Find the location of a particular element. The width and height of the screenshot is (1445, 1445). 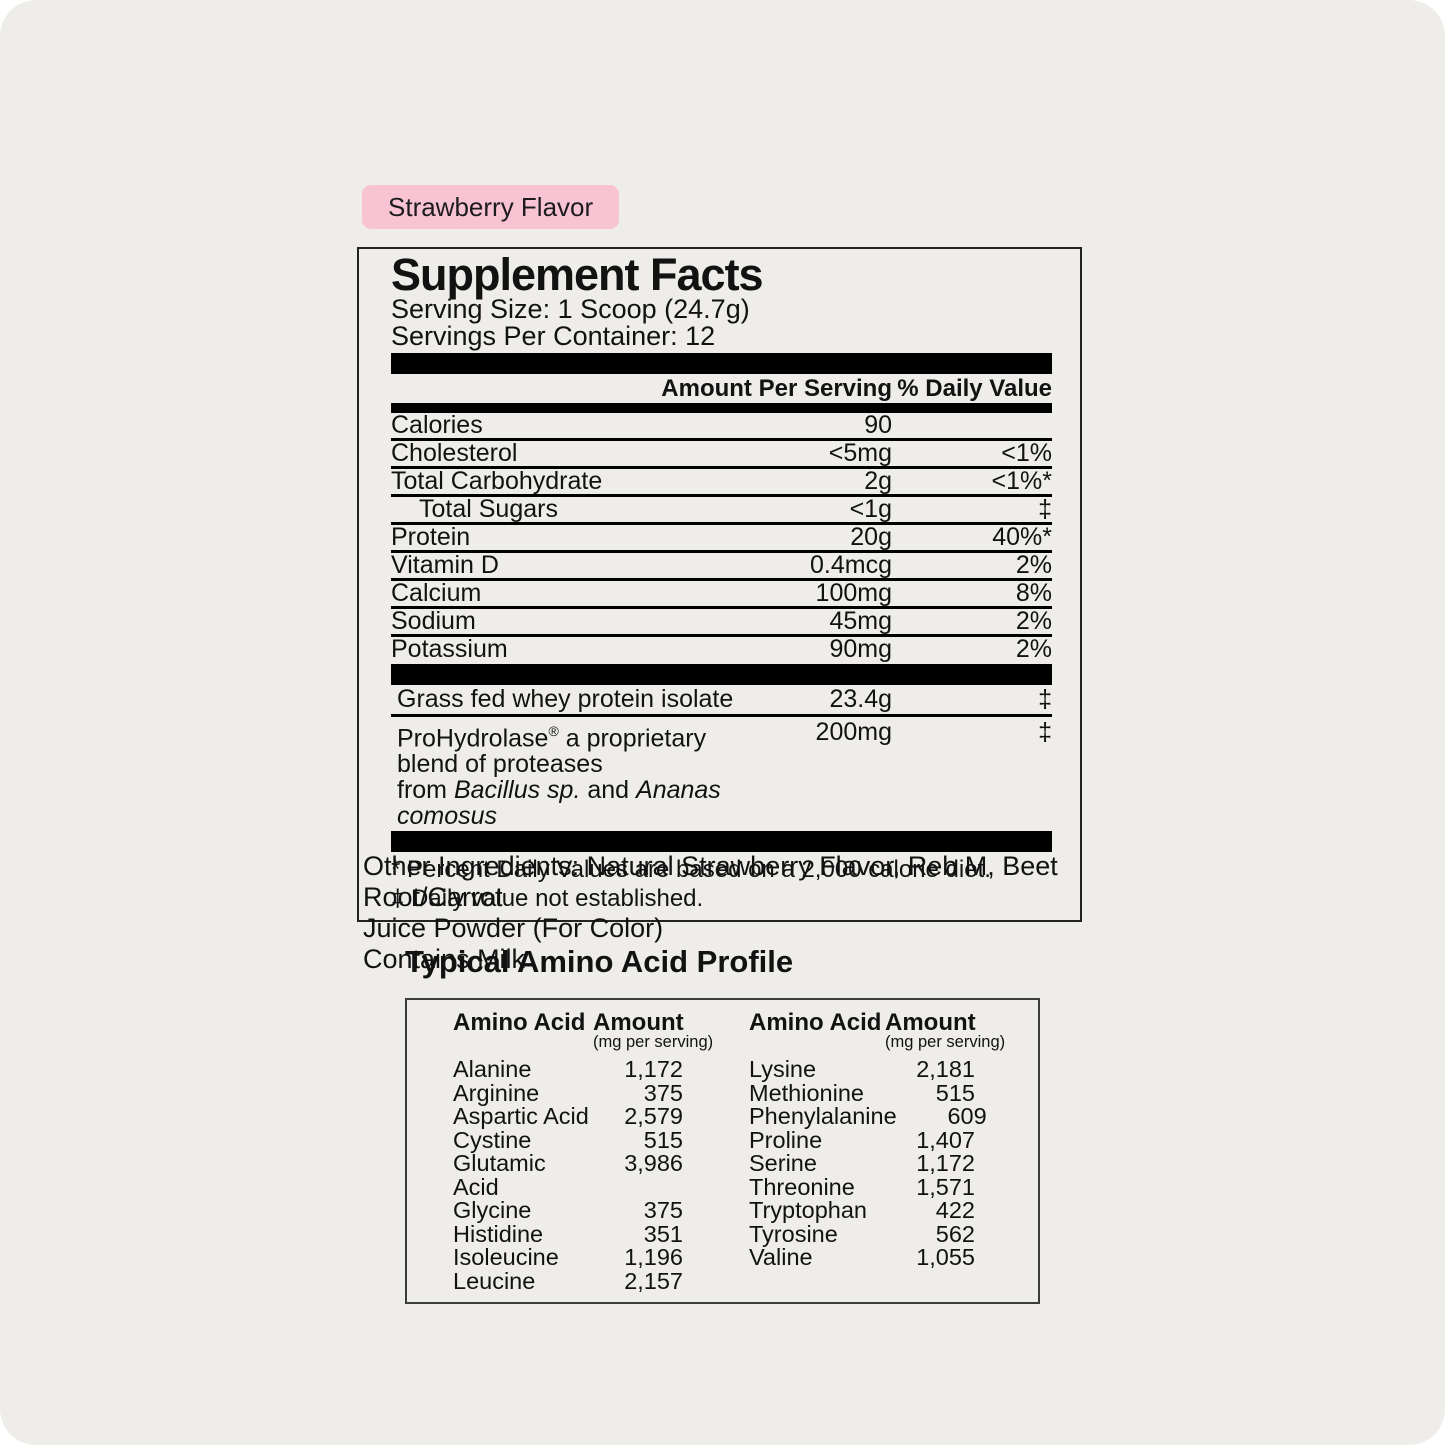

amino-row: Histidine 351 is located at coordinates (568, 1233).